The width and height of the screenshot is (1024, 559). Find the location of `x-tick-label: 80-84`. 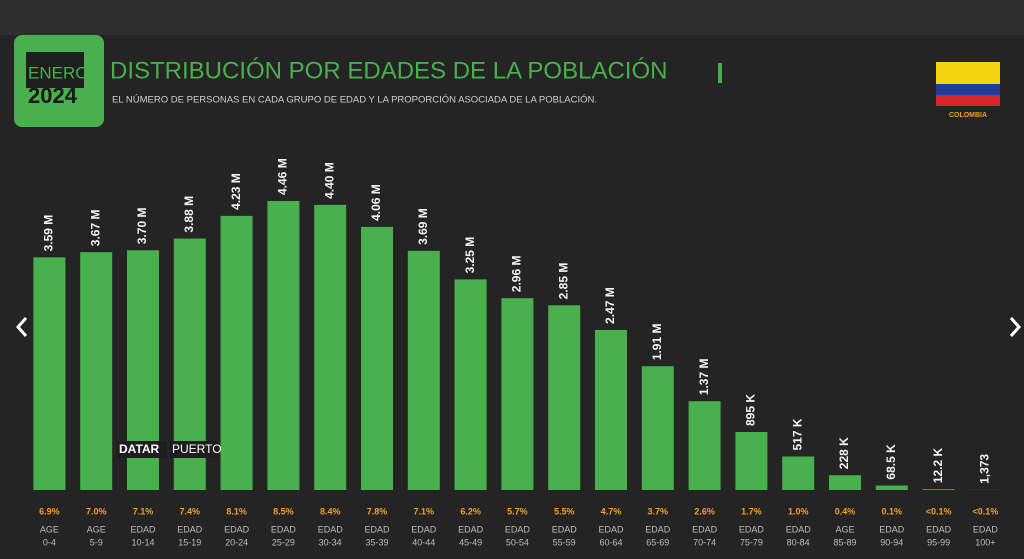

x-tick-label: 80-84 is located at coordinates (798, 542).